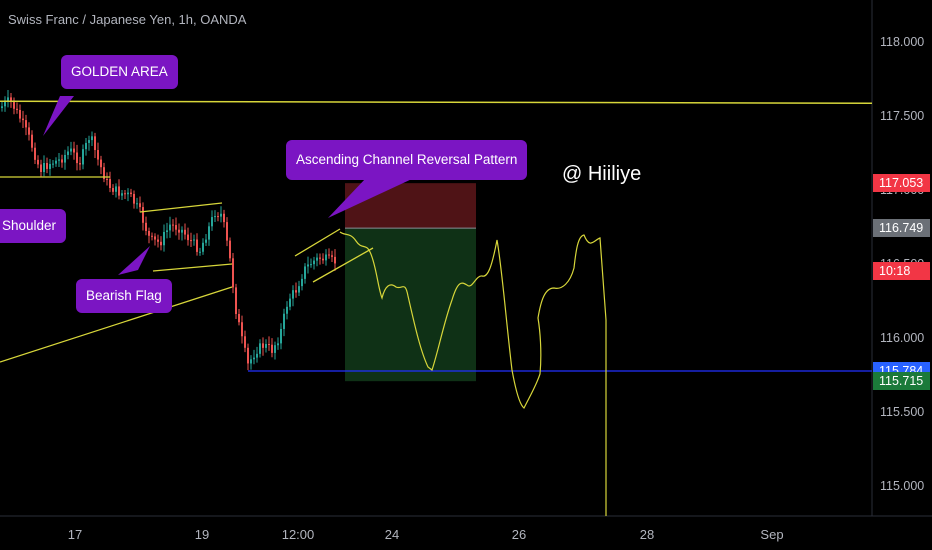 Image resolution: width=932 pixels, height=550 pixels. Describe the element at coordinates (58, 116) in the screenshot. I see `golden-area-pointer` at that location.